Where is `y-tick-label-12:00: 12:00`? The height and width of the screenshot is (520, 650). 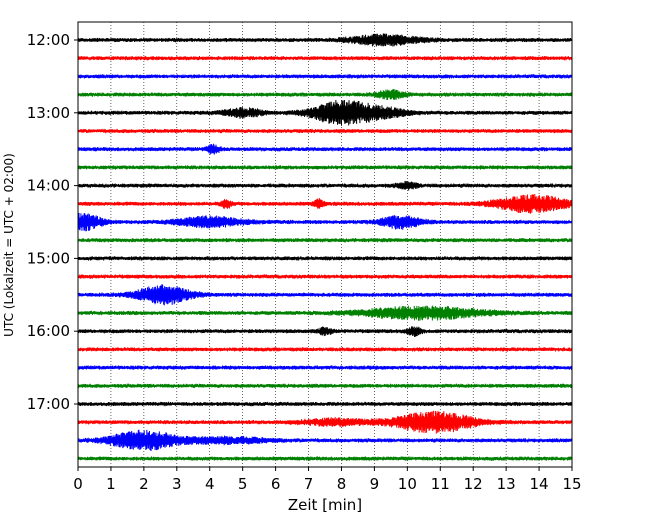
y-tick-label-12:00: 12:00 is located at coordinates (48, 40).